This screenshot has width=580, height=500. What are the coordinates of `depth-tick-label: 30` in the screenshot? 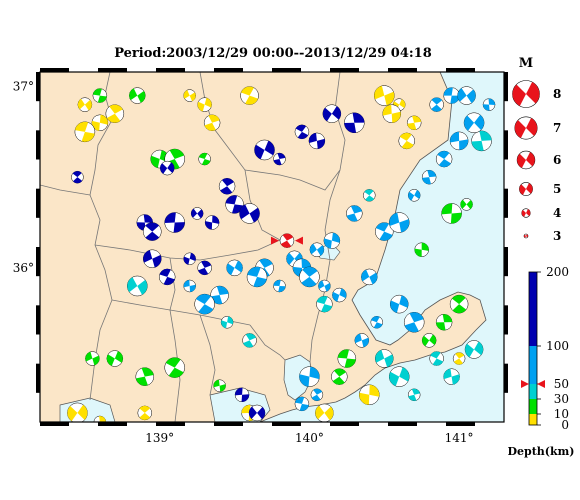 It's located at (561, 399).